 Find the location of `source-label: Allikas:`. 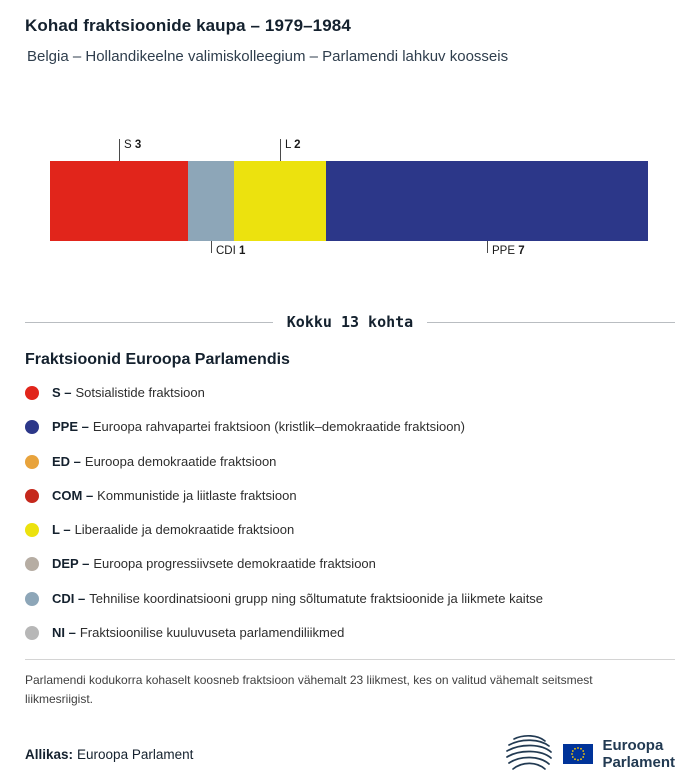

source-label: Allikas: is located at coordinates (49, 754).